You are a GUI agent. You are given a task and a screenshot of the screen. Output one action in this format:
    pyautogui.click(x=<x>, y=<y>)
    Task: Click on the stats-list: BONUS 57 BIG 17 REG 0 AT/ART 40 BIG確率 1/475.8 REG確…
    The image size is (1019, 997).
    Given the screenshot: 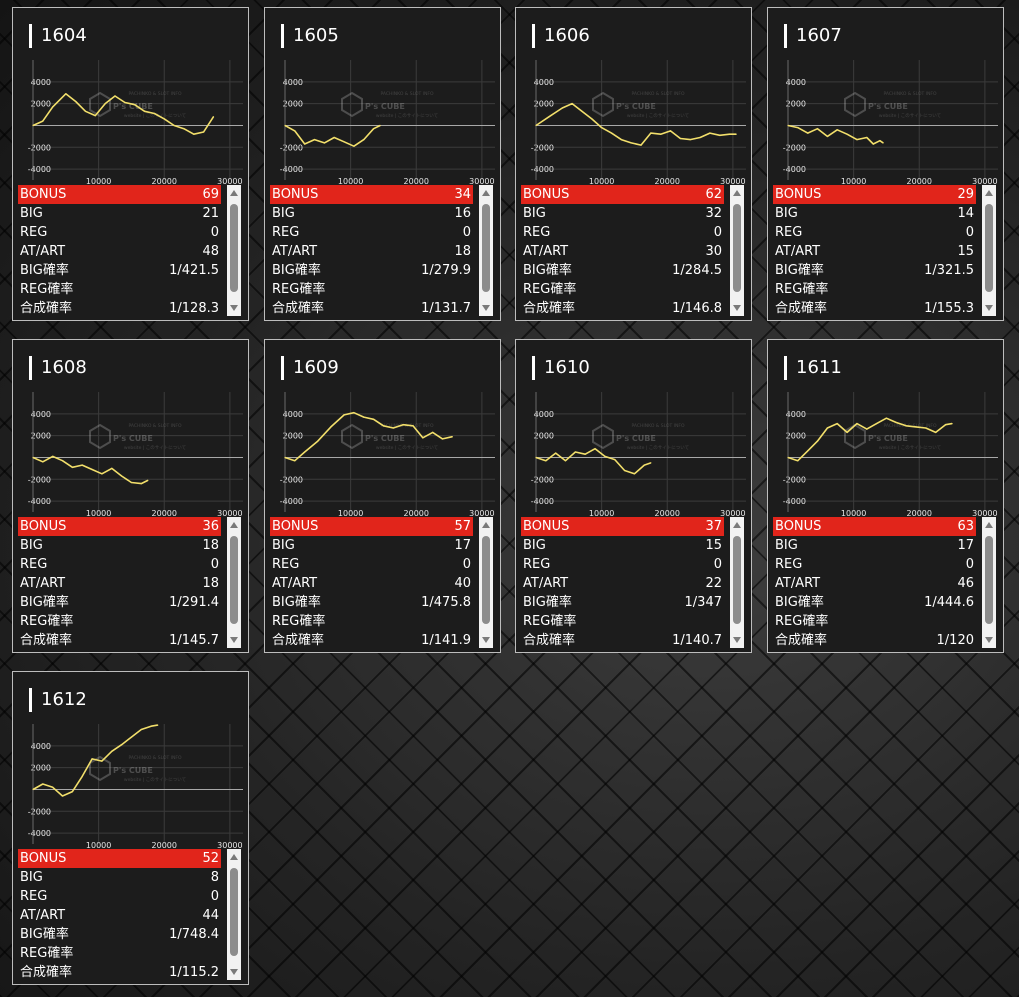 What is the action you would take?
    pyautogui.click(x=381, y=582)
    